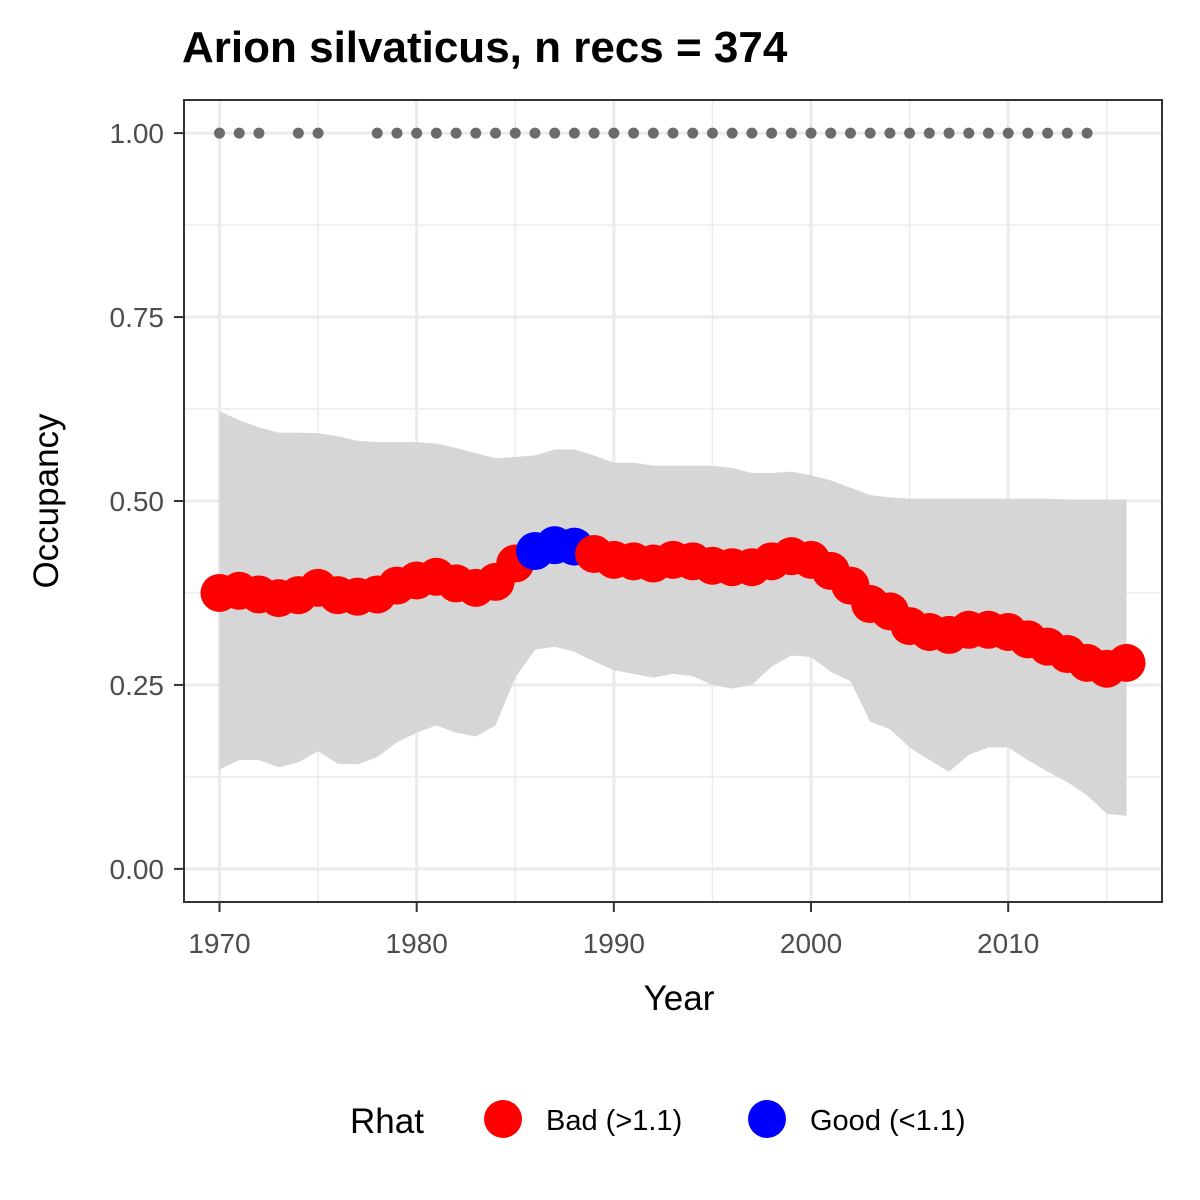 The width and height of the screenshot is (1200, 1200). I want to click on legend-title: Rhat, so click(387, 1121).